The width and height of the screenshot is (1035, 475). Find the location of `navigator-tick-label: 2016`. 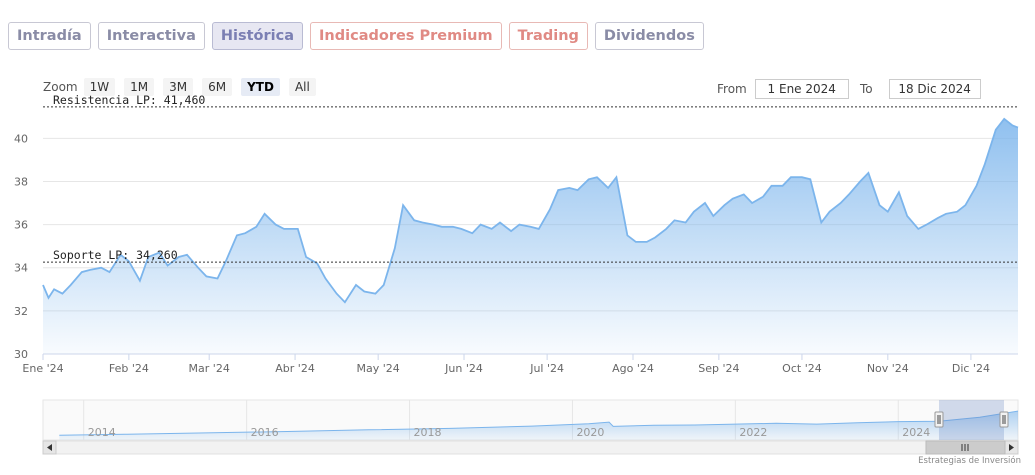

navigator-tick-label: 2016 is located at coordinates (265, 432).